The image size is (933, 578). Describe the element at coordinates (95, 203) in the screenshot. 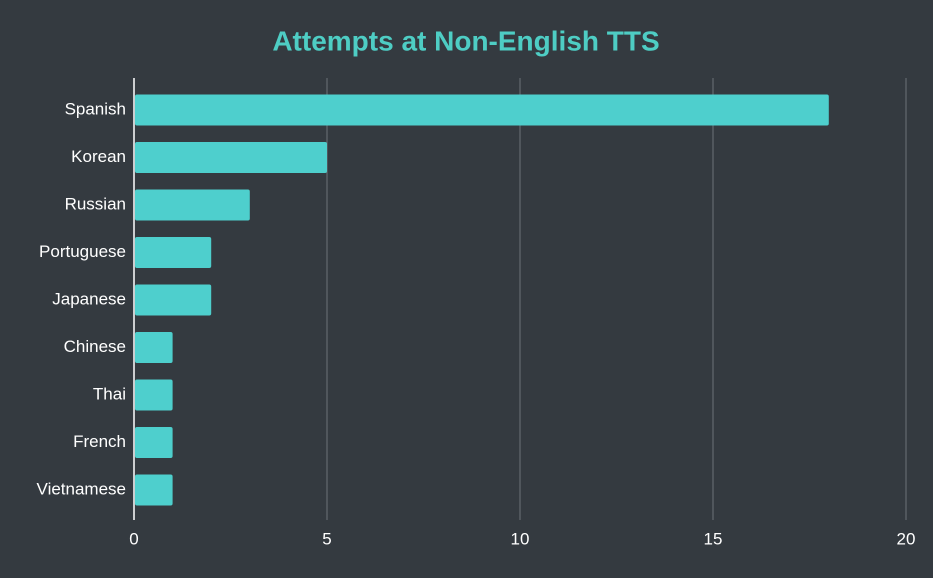

I see `y-tick-label: Russian` at that location.